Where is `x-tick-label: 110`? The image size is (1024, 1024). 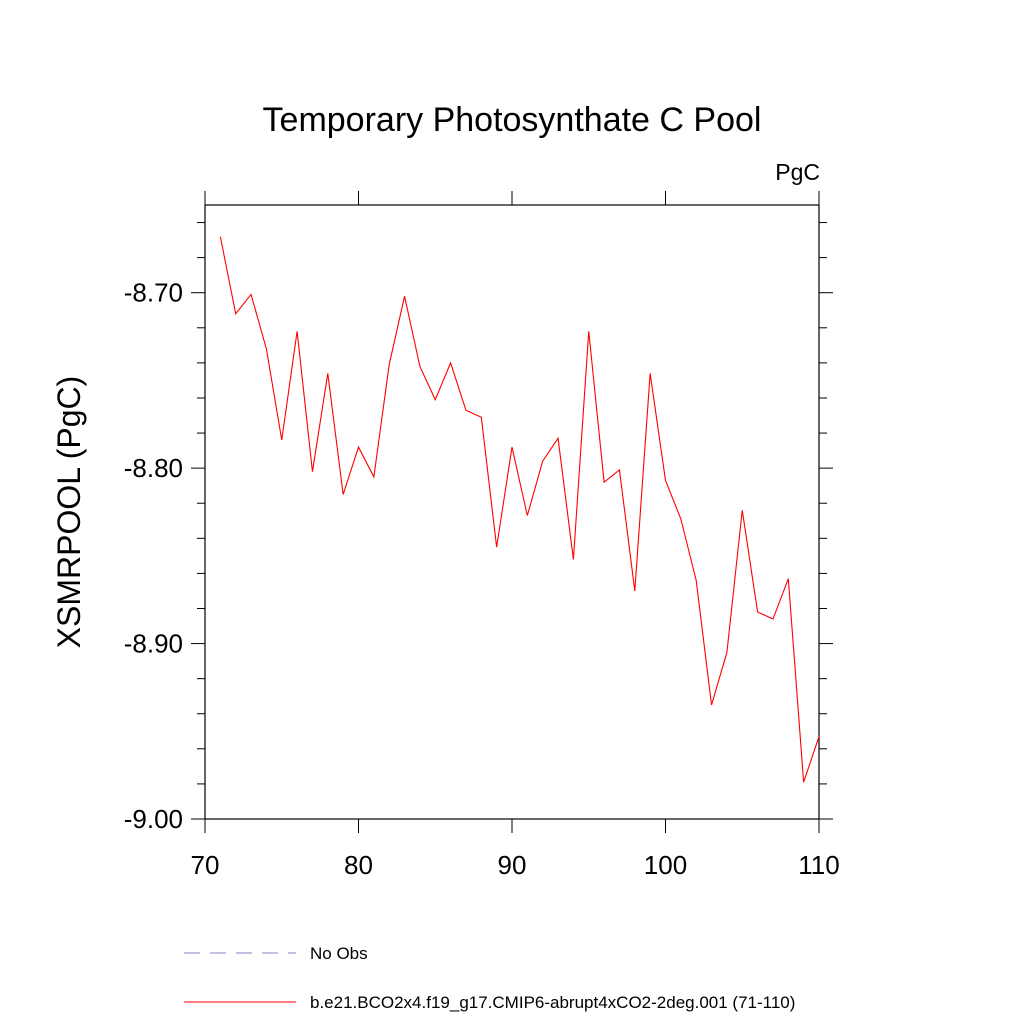 x-tick-label: 110 is located at coordinates (818, 865).